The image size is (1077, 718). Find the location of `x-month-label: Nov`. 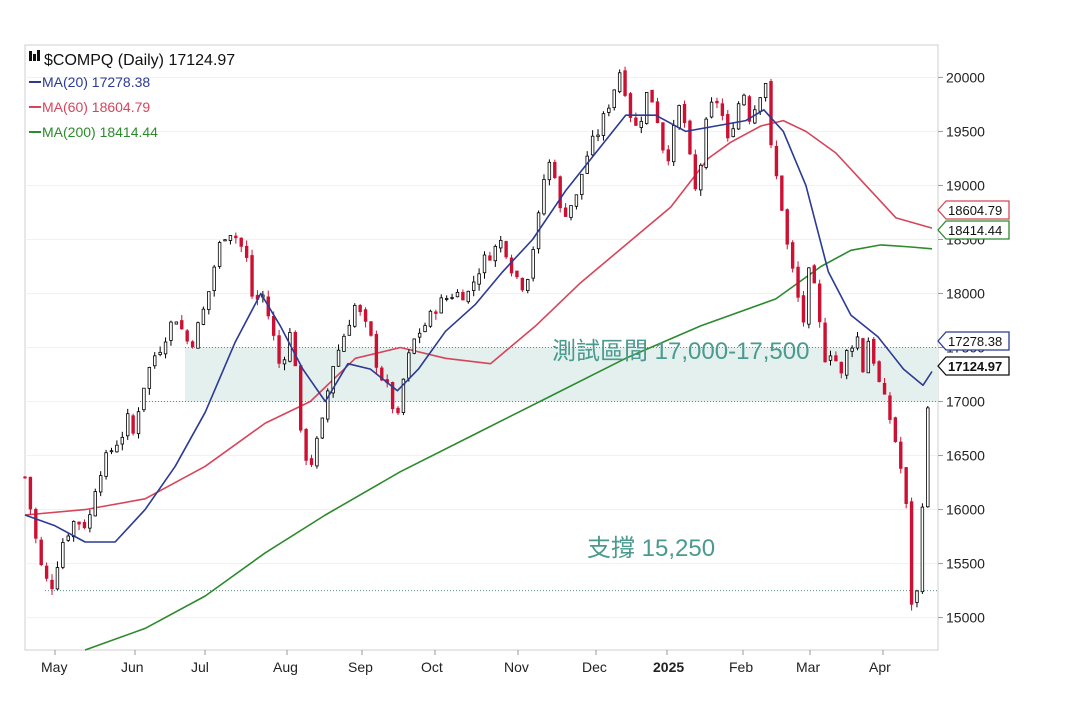

x-month-label: Nov is located at coordinates (516, 667).